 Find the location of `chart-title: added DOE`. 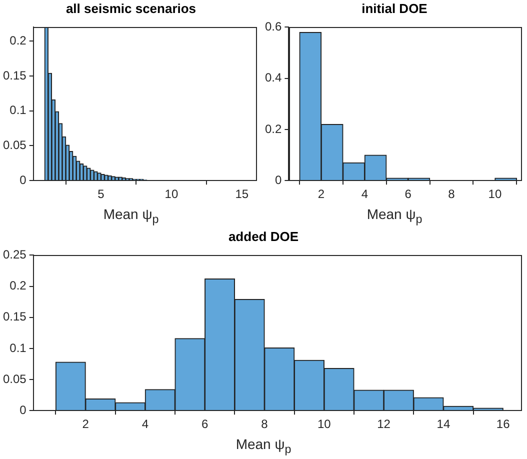

chart-title: added DOE is located at coordinates (263, 236).